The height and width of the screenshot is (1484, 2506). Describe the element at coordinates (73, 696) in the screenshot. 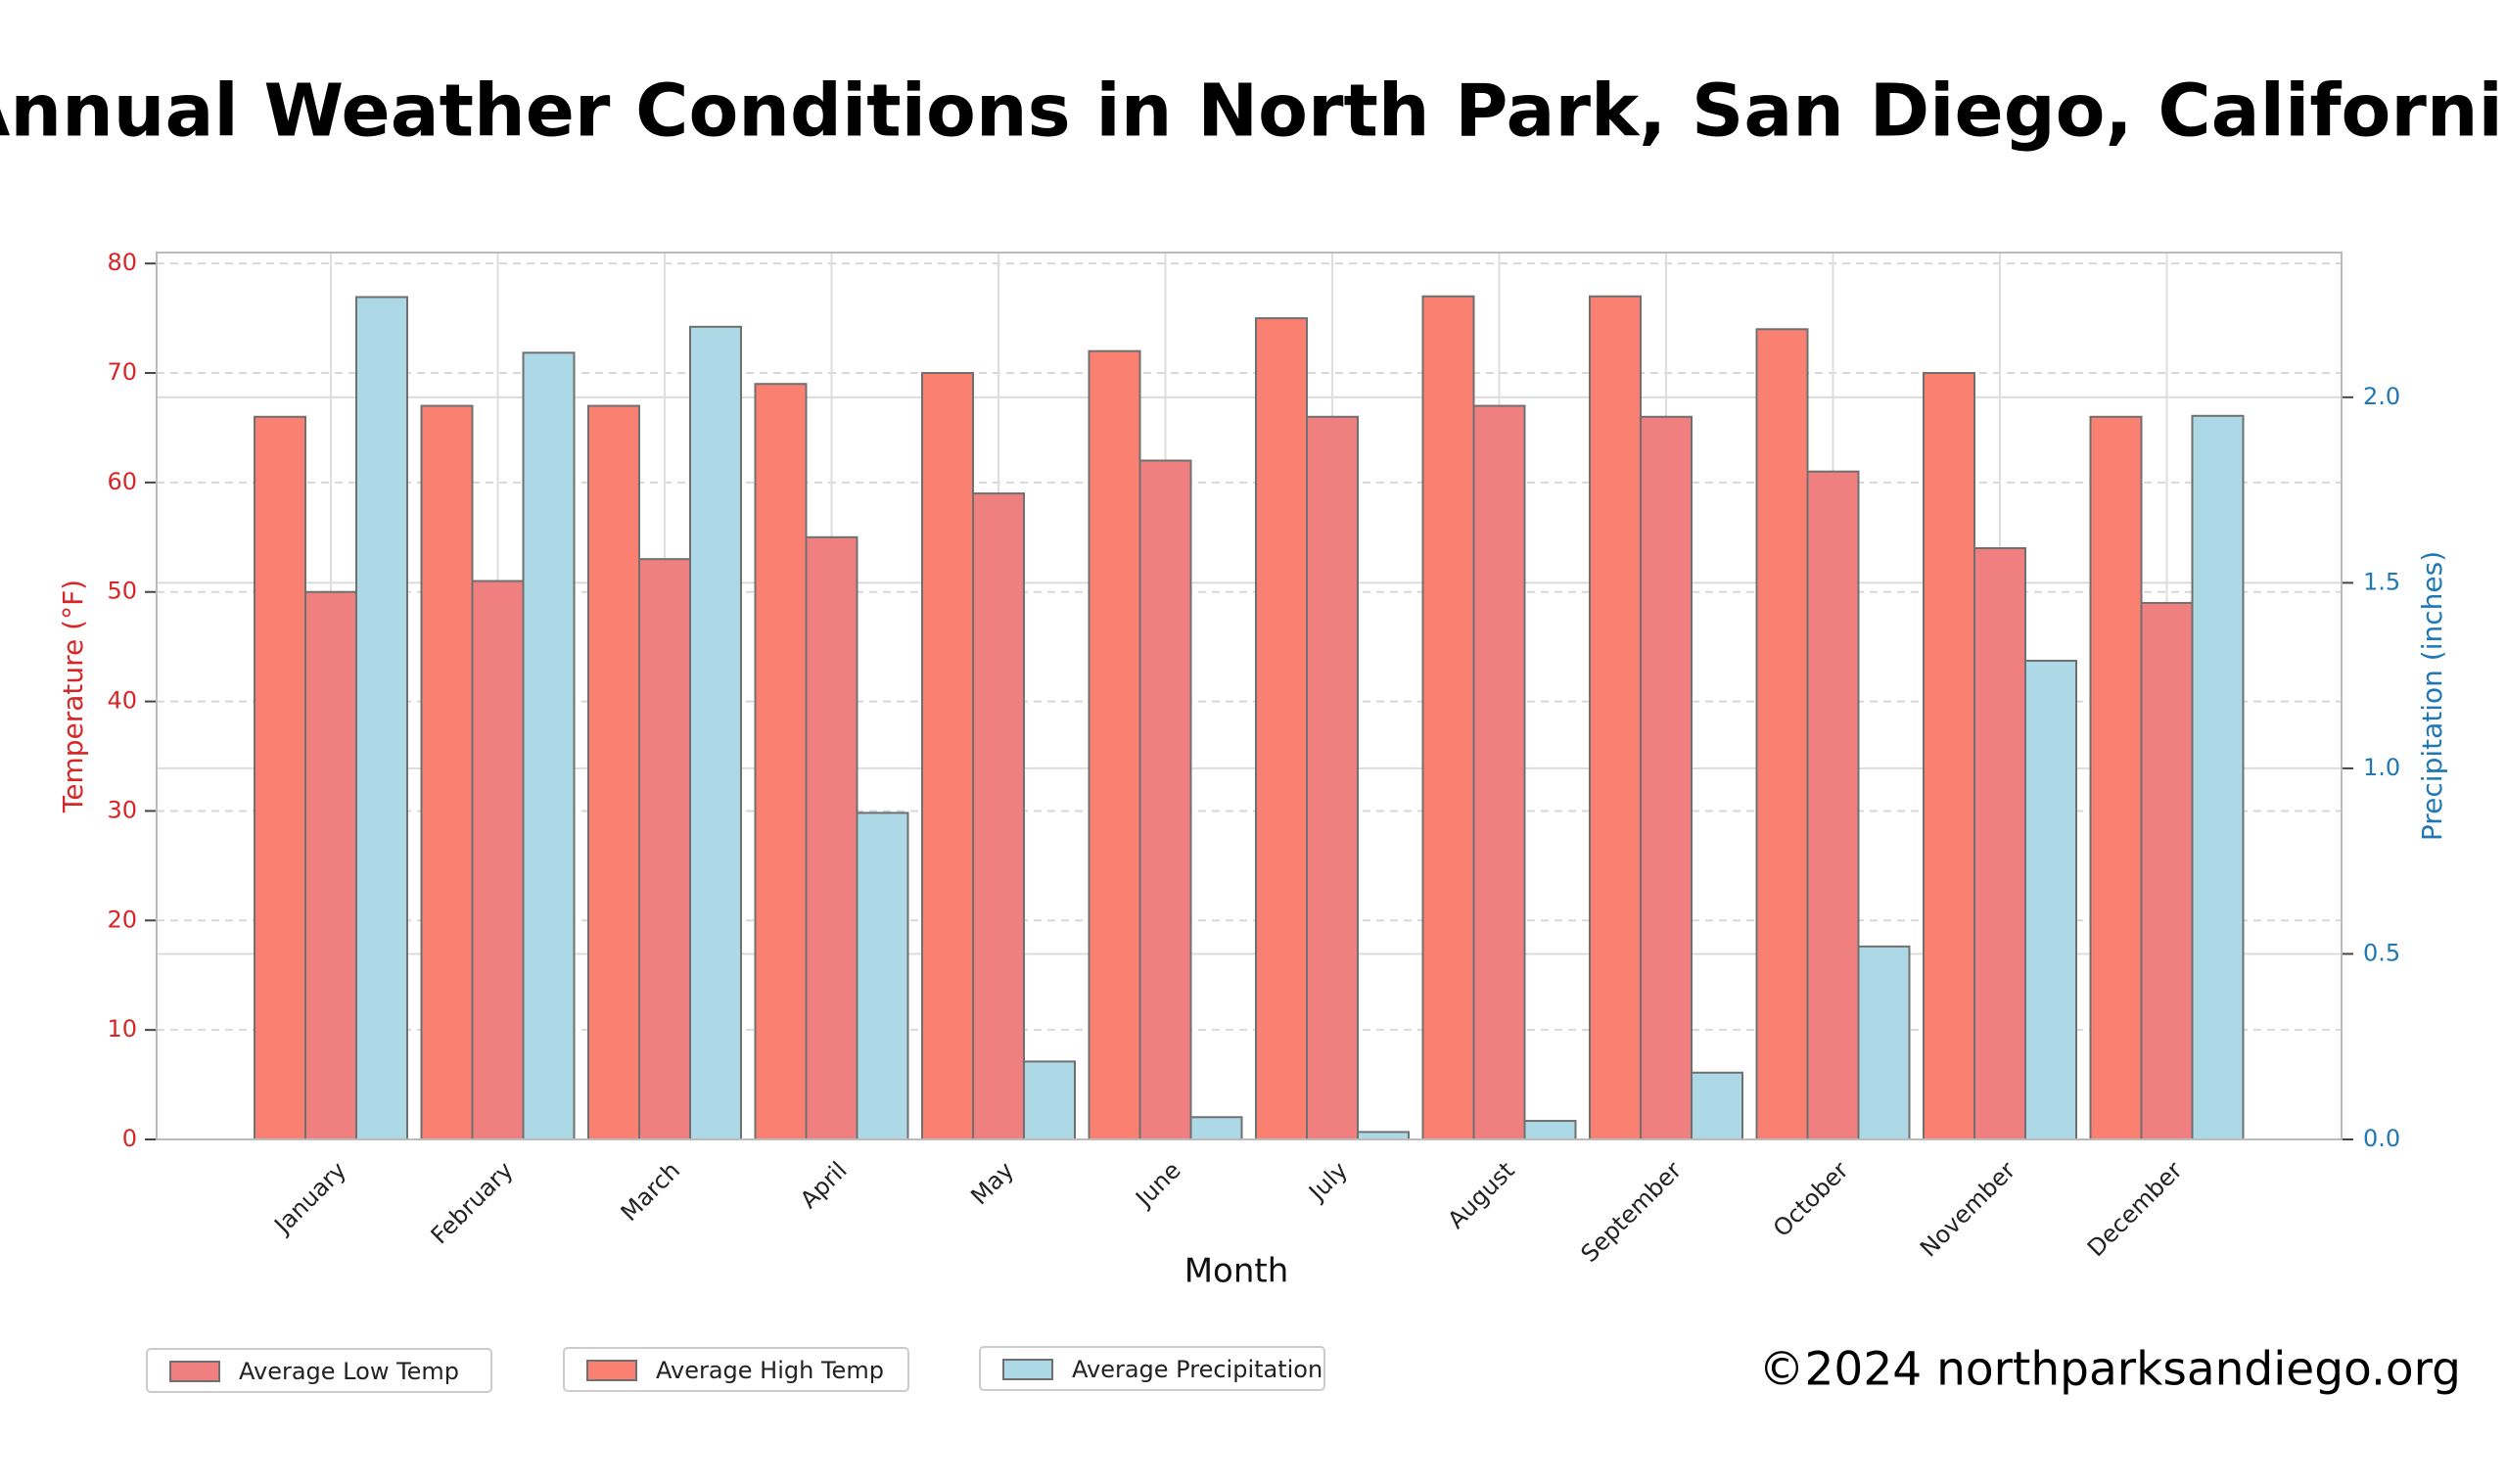

I see `y-axis-label: Temperature (°F)` at that location.